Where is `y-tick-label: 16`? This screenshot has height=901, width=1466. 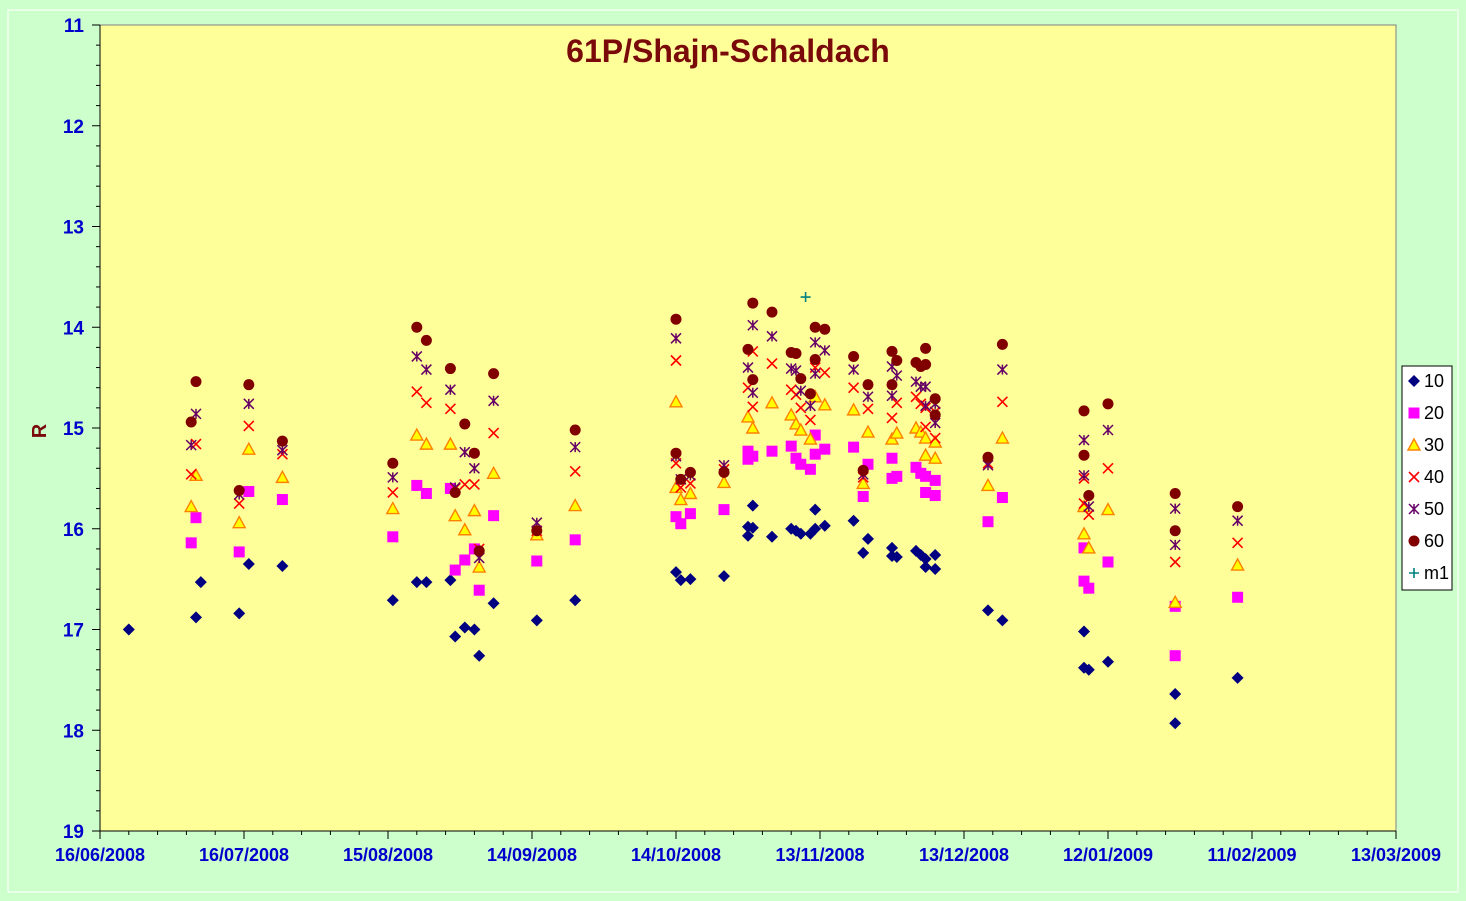
y-tick-label: 16 is located at coordinates (73, 530).